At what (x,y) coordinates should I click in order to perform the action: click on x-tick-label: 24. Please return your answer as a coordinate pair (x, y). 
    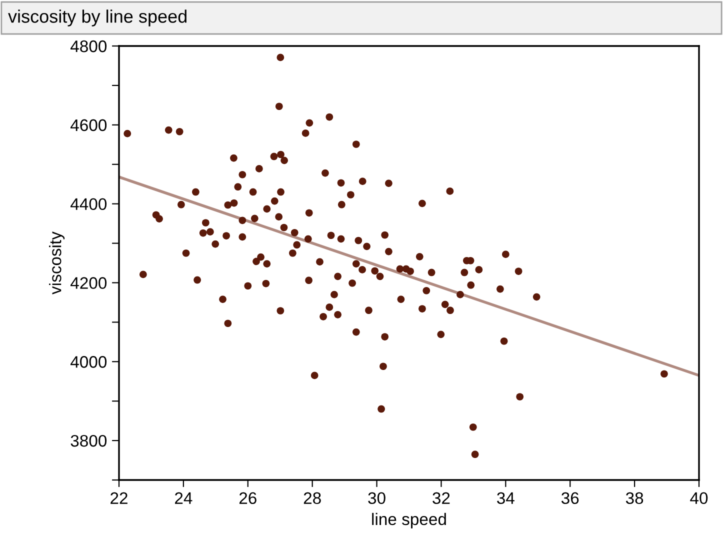
    Looking at the image, I should click on (183, 498).